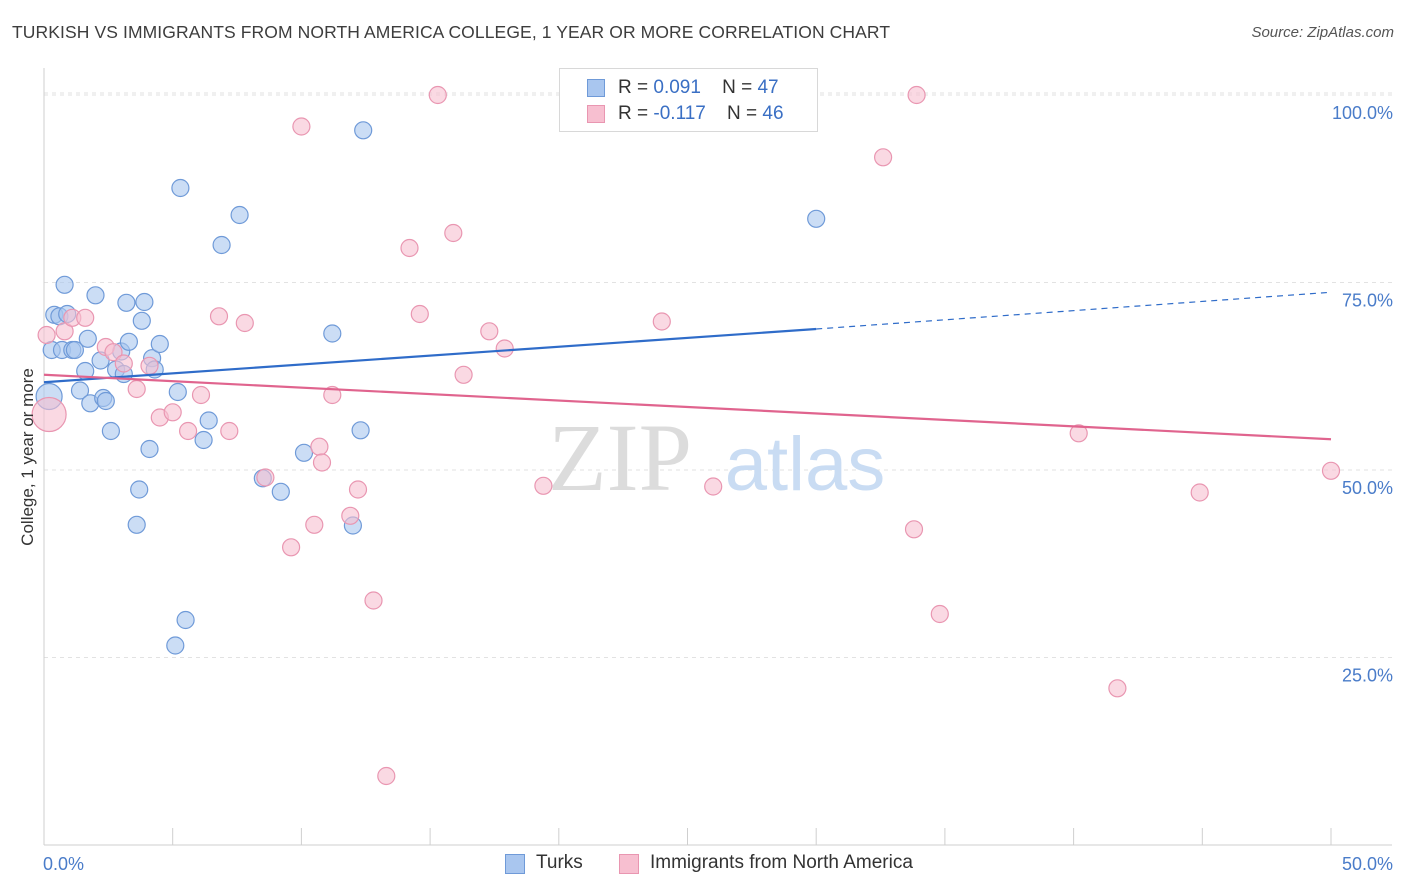 The height and width of the screenshot is (892, 1406). I want to click on bottom-legend-label-immigrants: Immigrants from North America, so click(781, 862).